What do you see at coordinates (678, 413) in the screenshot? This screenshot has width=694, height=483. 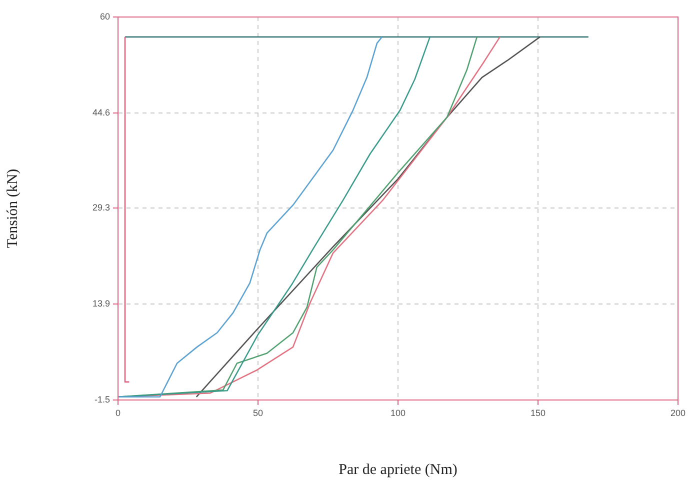 I see `x-tick-label: 200` at bounding box center [678, 413].